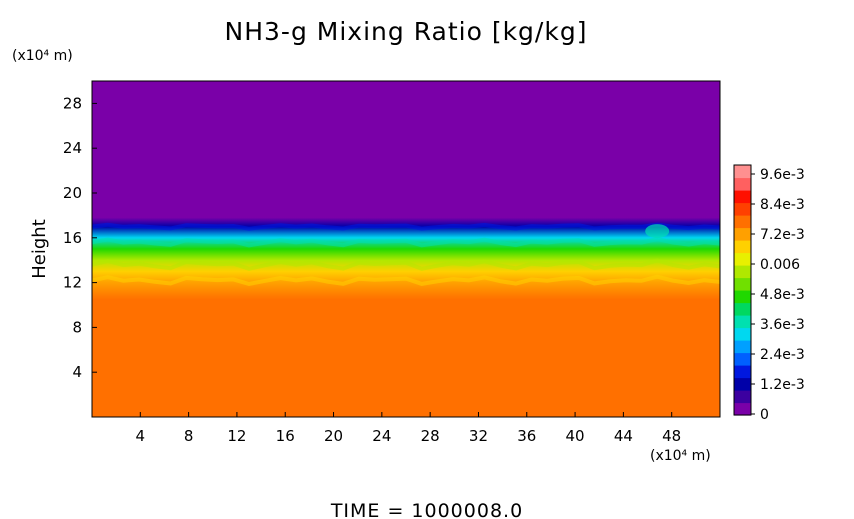 The image size is (854, 519). I want to click on time-label: TIME = 1000008.0, so click(426, 509).